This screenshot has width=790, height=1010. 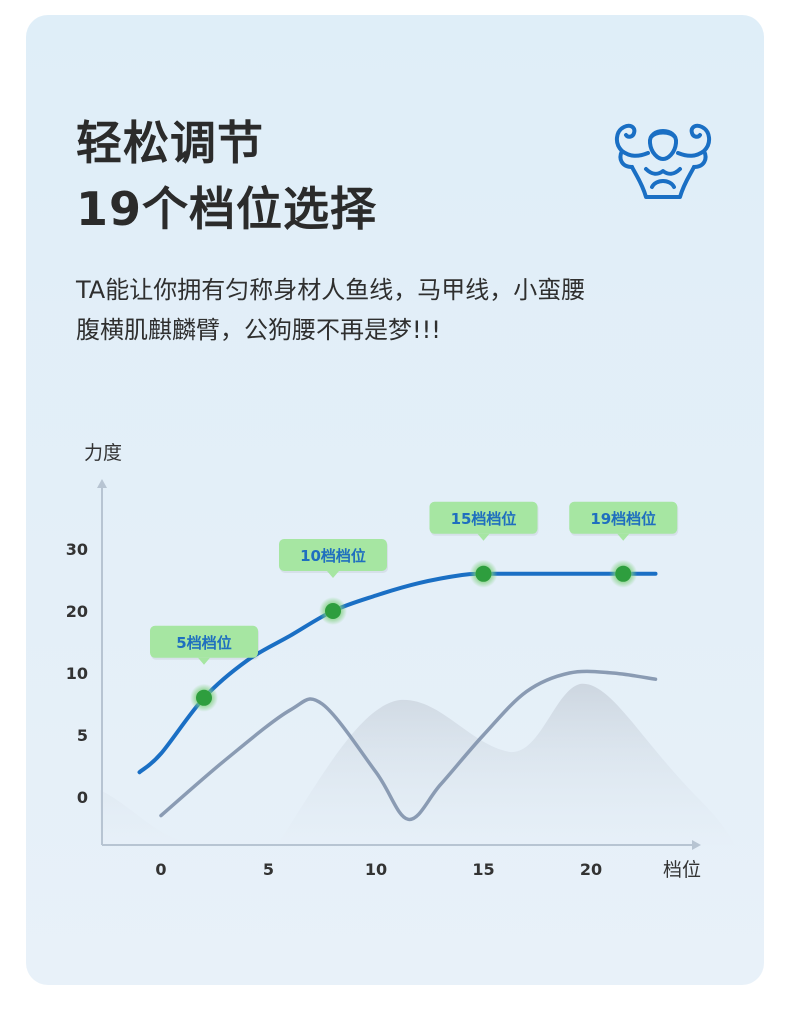 What do you see at coordinates (376, 869) in the screenshot?
I see `x-tick-label: 10` at bounding box center [376, 869].